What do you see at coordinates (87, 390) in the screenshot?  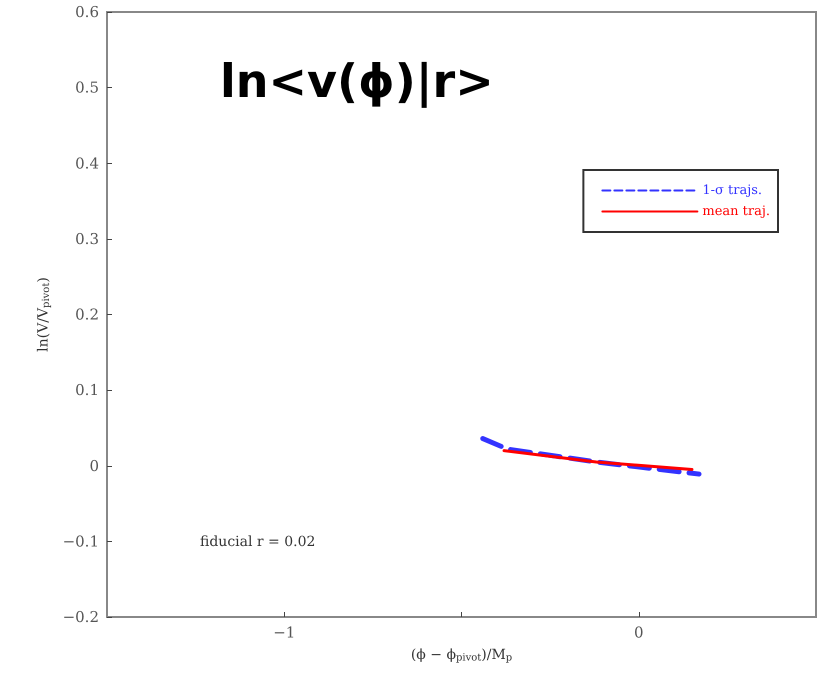 I see `y-tick-label: 0.1` at bounding box center [87, 390].